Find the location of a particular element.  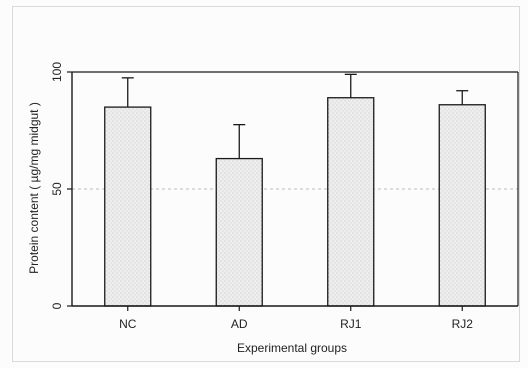

x-tick-label-rj2: RJ2 is located at coordinates (463, 324).